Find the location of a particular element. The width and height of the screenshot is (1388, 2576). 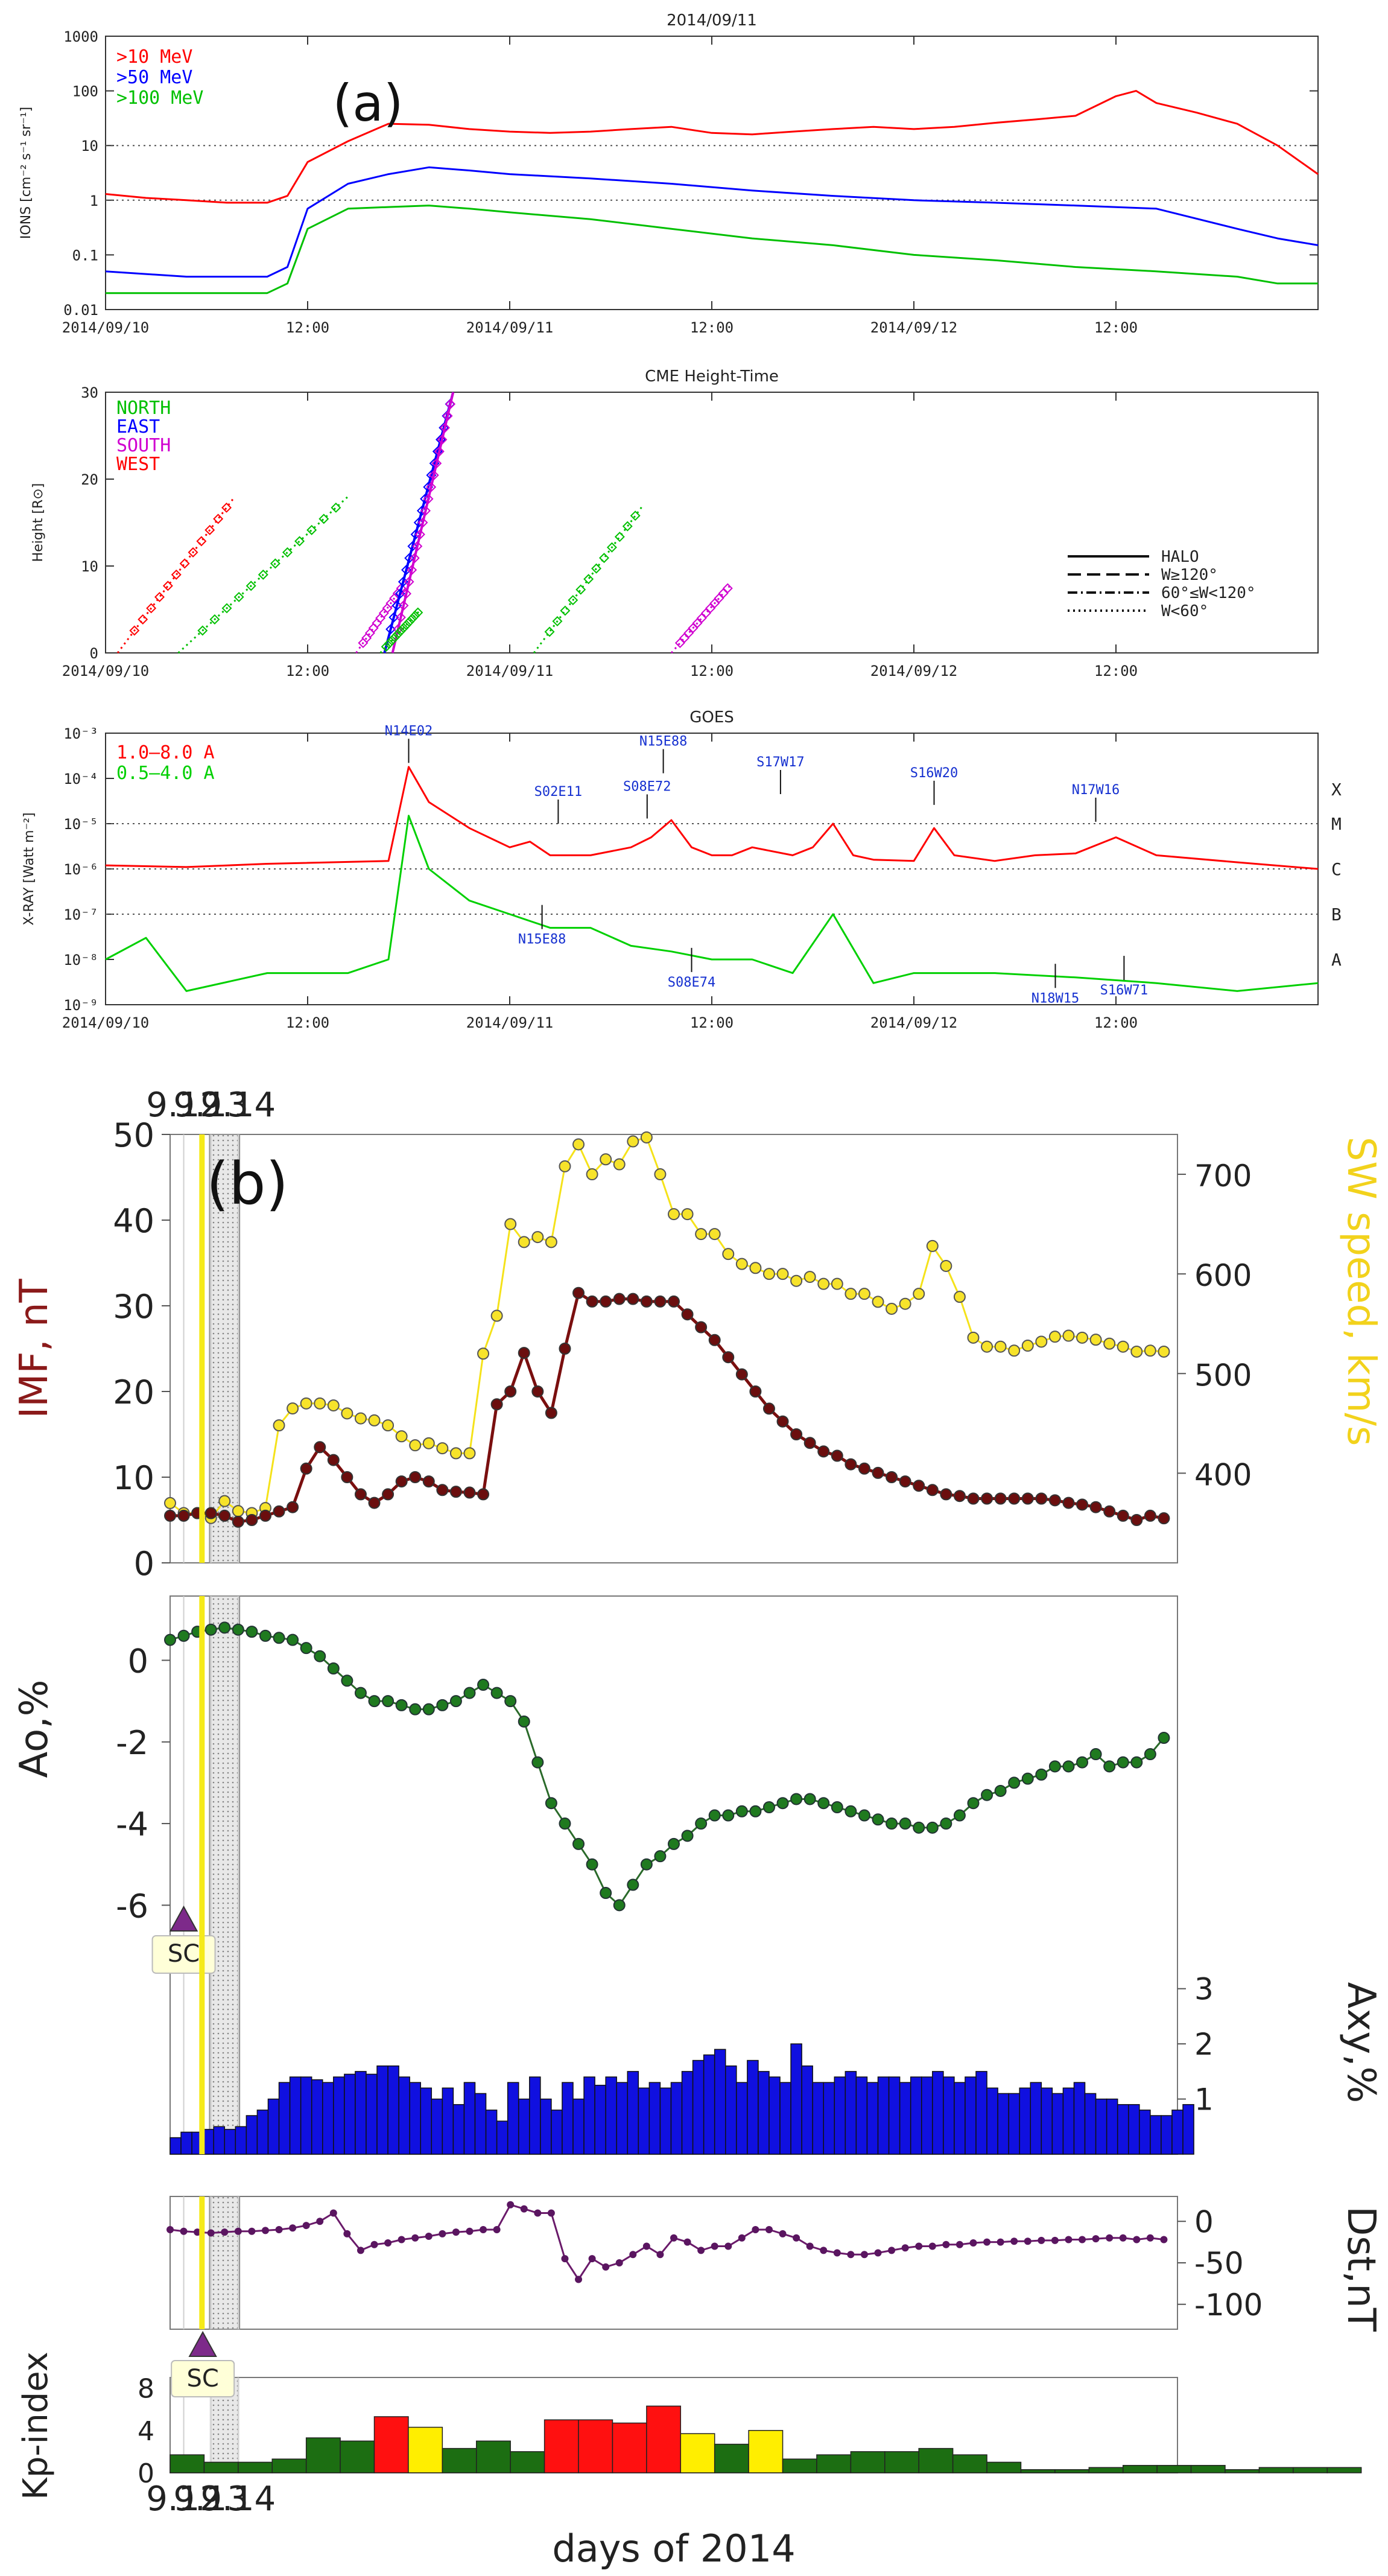

ao-y-tick-label: -6 is located at coordinates (132, 1906).